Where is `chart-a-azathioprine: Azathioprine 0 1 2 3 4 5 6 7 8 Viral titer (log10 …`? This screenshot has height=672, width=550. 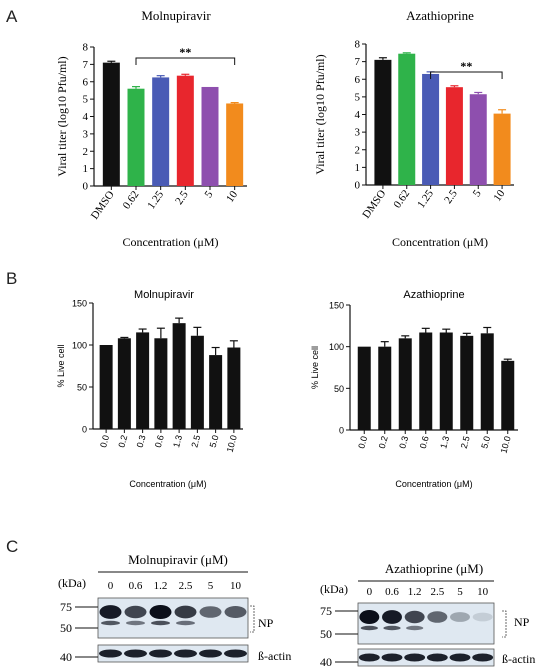 chart-a-azathioprine: Azathioprine 0 1 2 3 4 5 6 7 8 Viral titer (log10 … is located at coordinates (413, 128).